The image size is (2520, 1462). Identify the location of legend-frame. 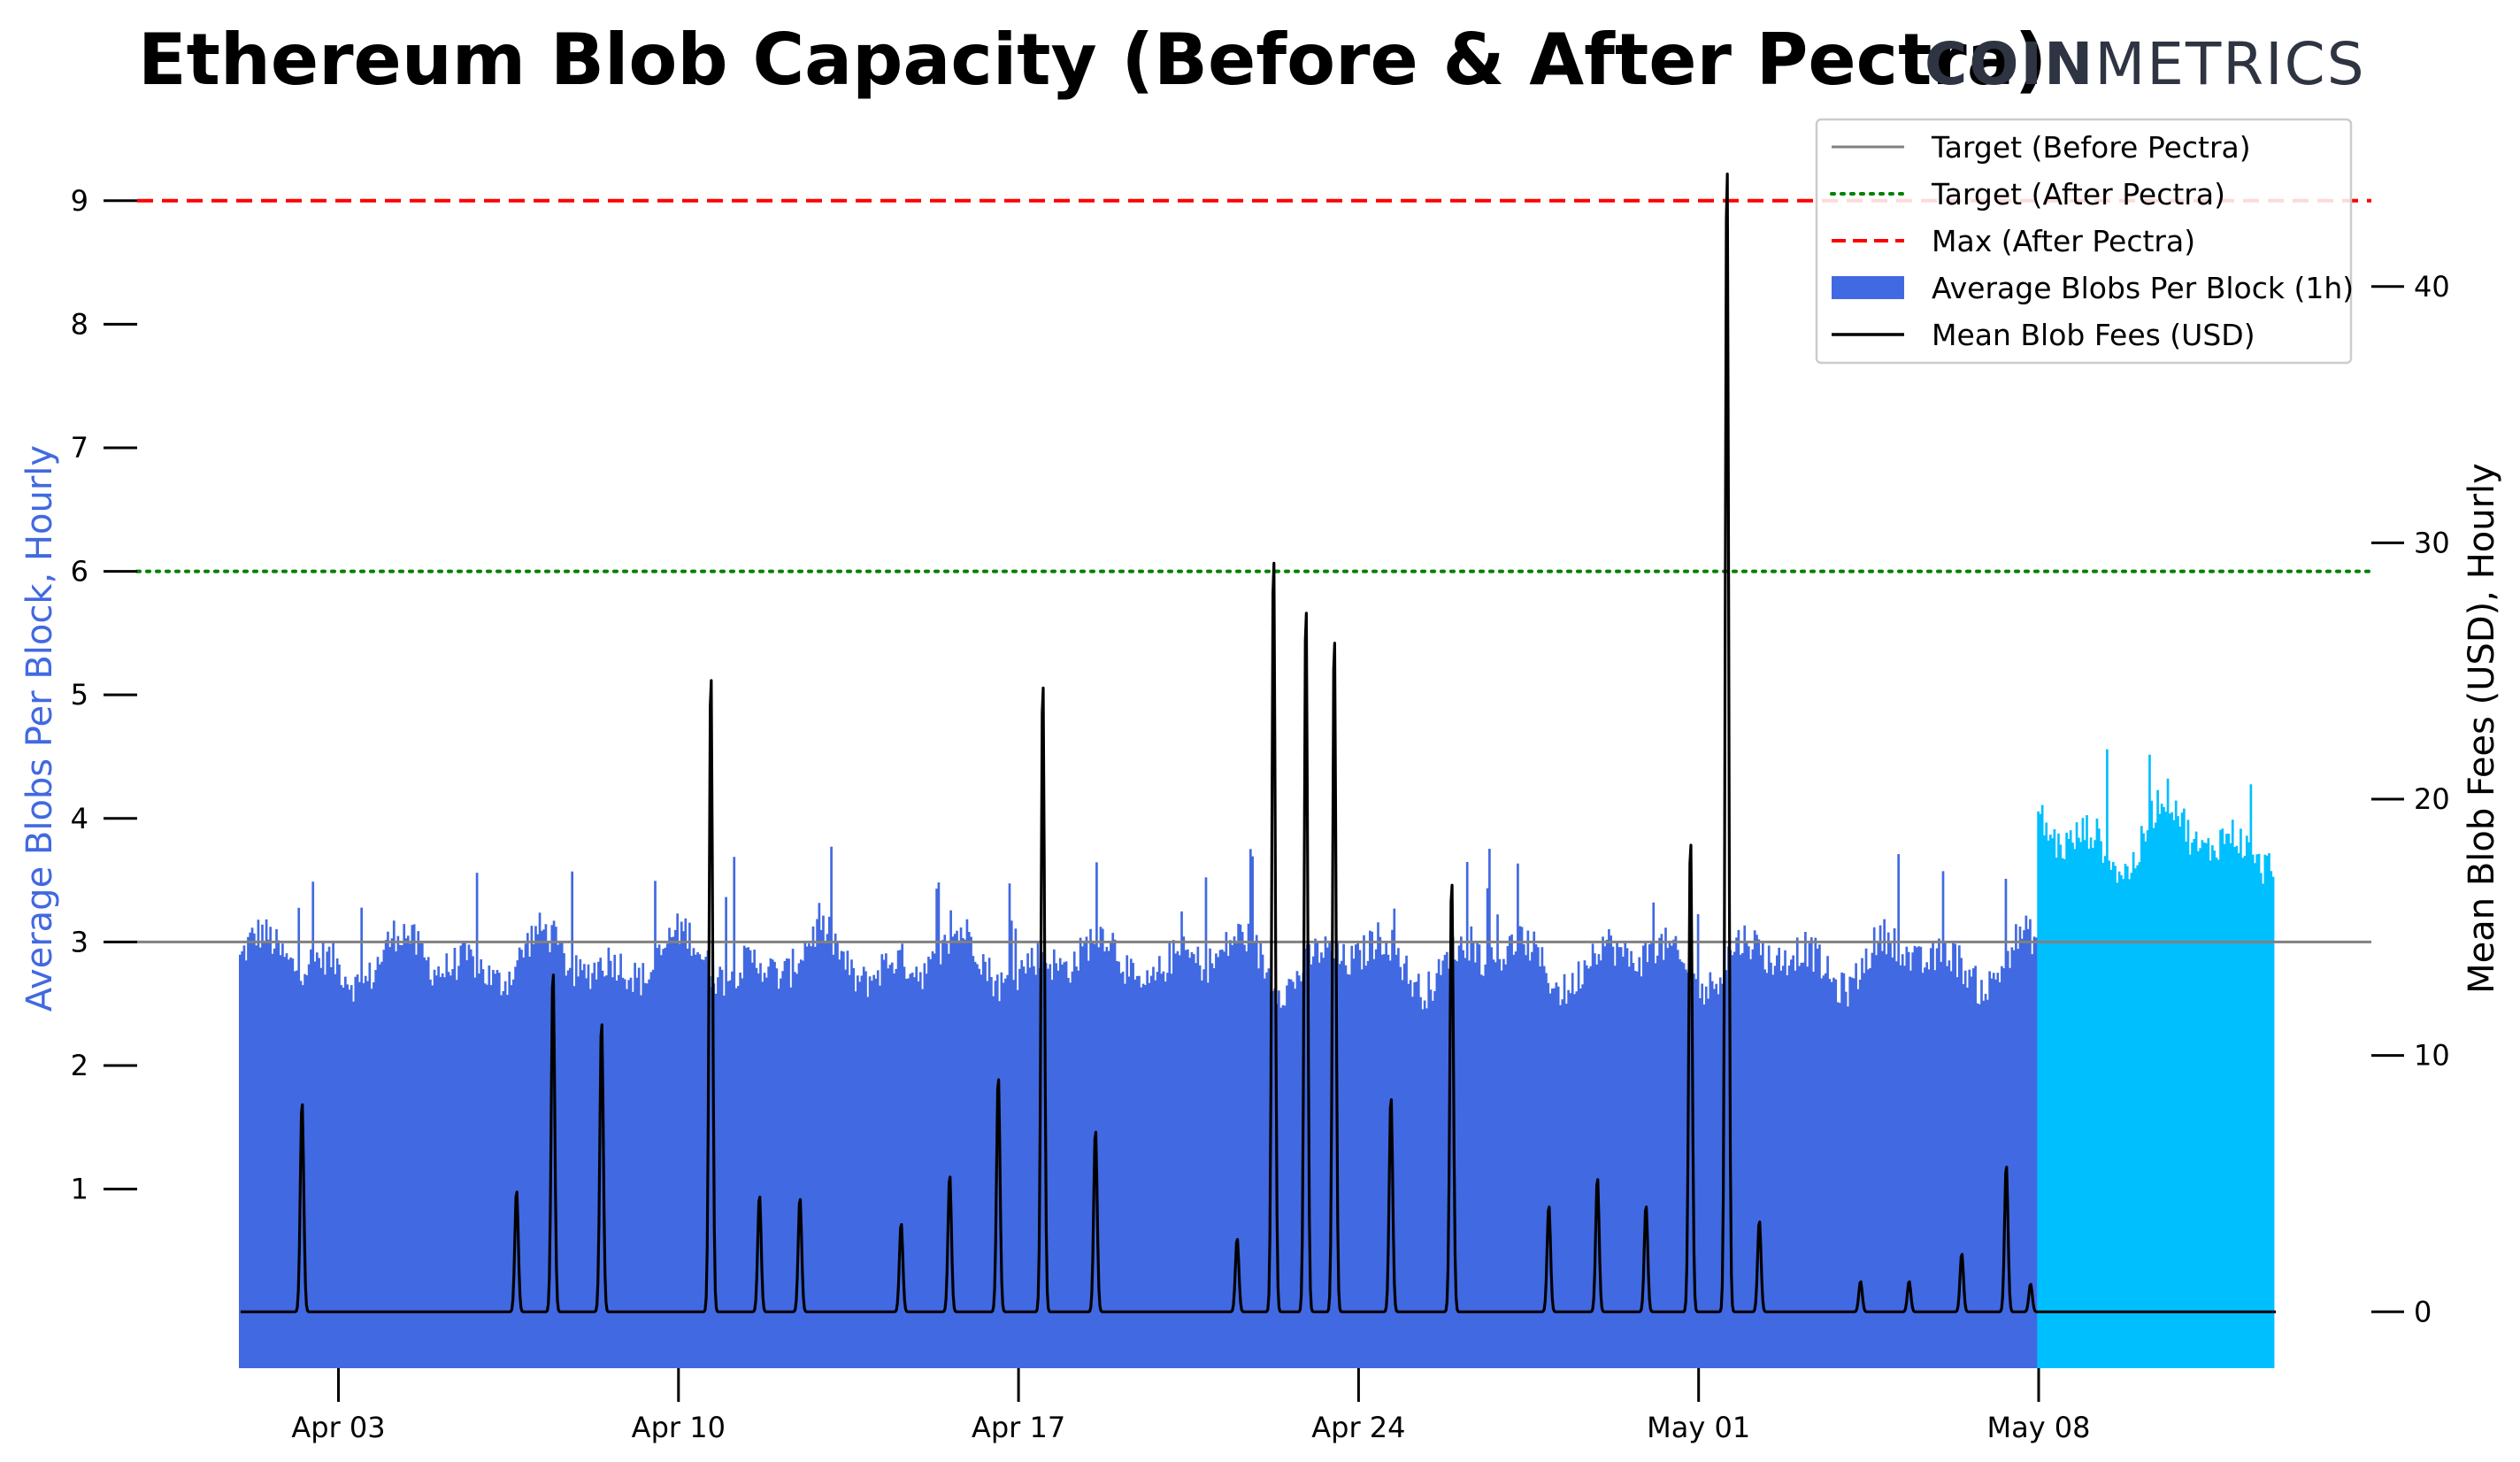
(2084, 241).